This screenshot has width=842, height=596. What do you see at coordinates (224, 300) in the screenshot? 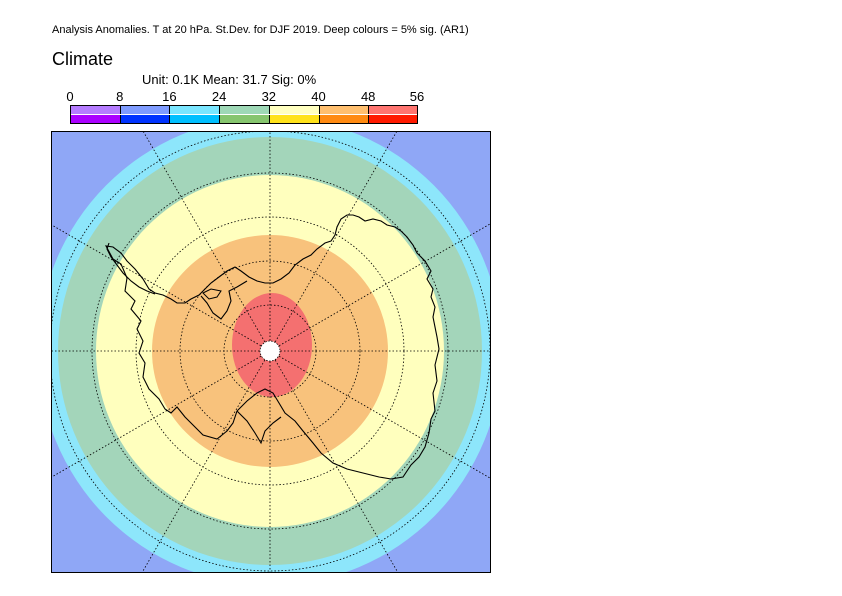
I see `weddell-sea-notch` at bounding box center [224, 300].